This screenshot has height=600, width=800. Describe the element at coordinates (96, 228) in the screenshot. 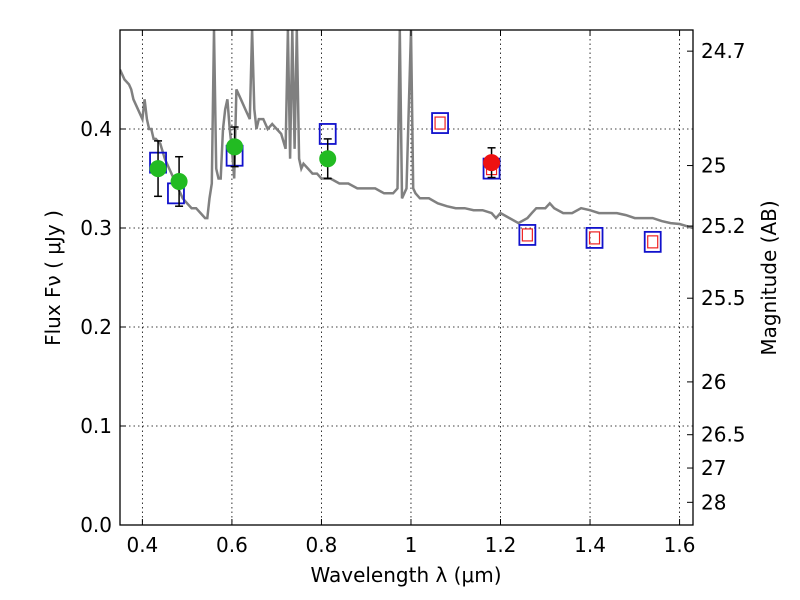

I see `y-tick-label: 0.3` at that location.